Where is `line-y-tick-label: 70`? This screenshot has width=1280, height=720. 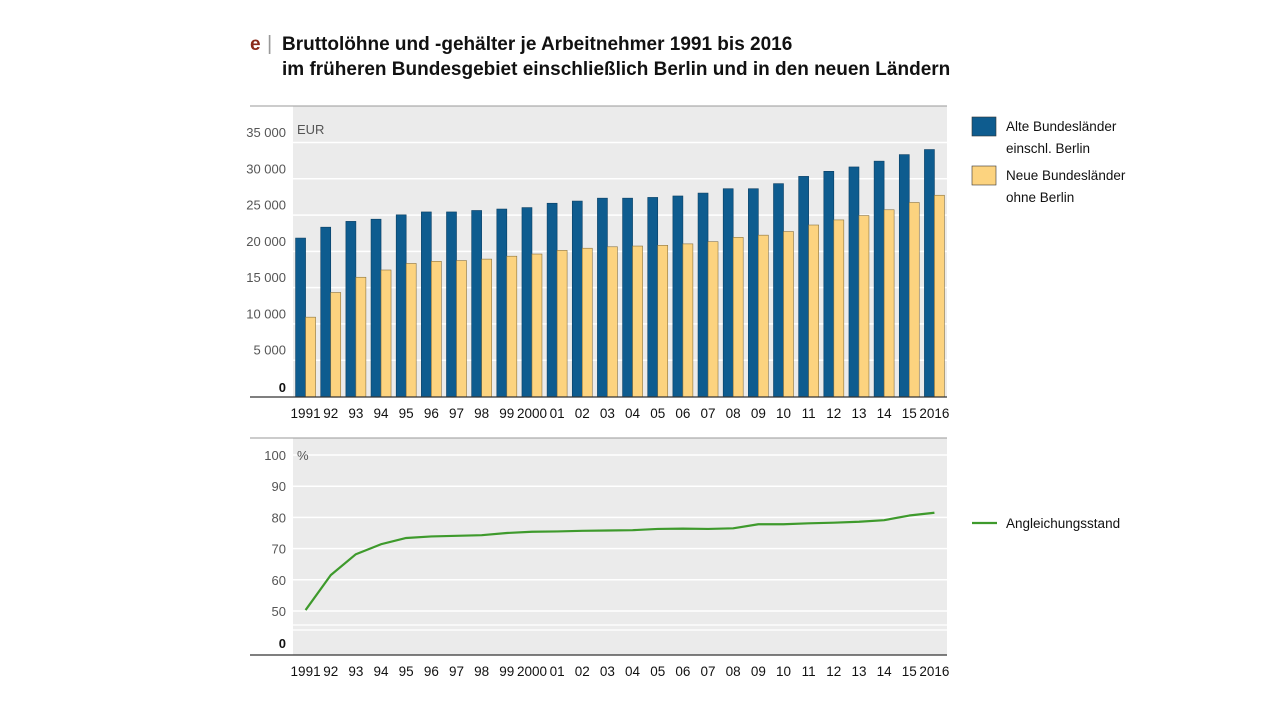 line-y-tick-label: 70 is located at coordinates (279, 549).